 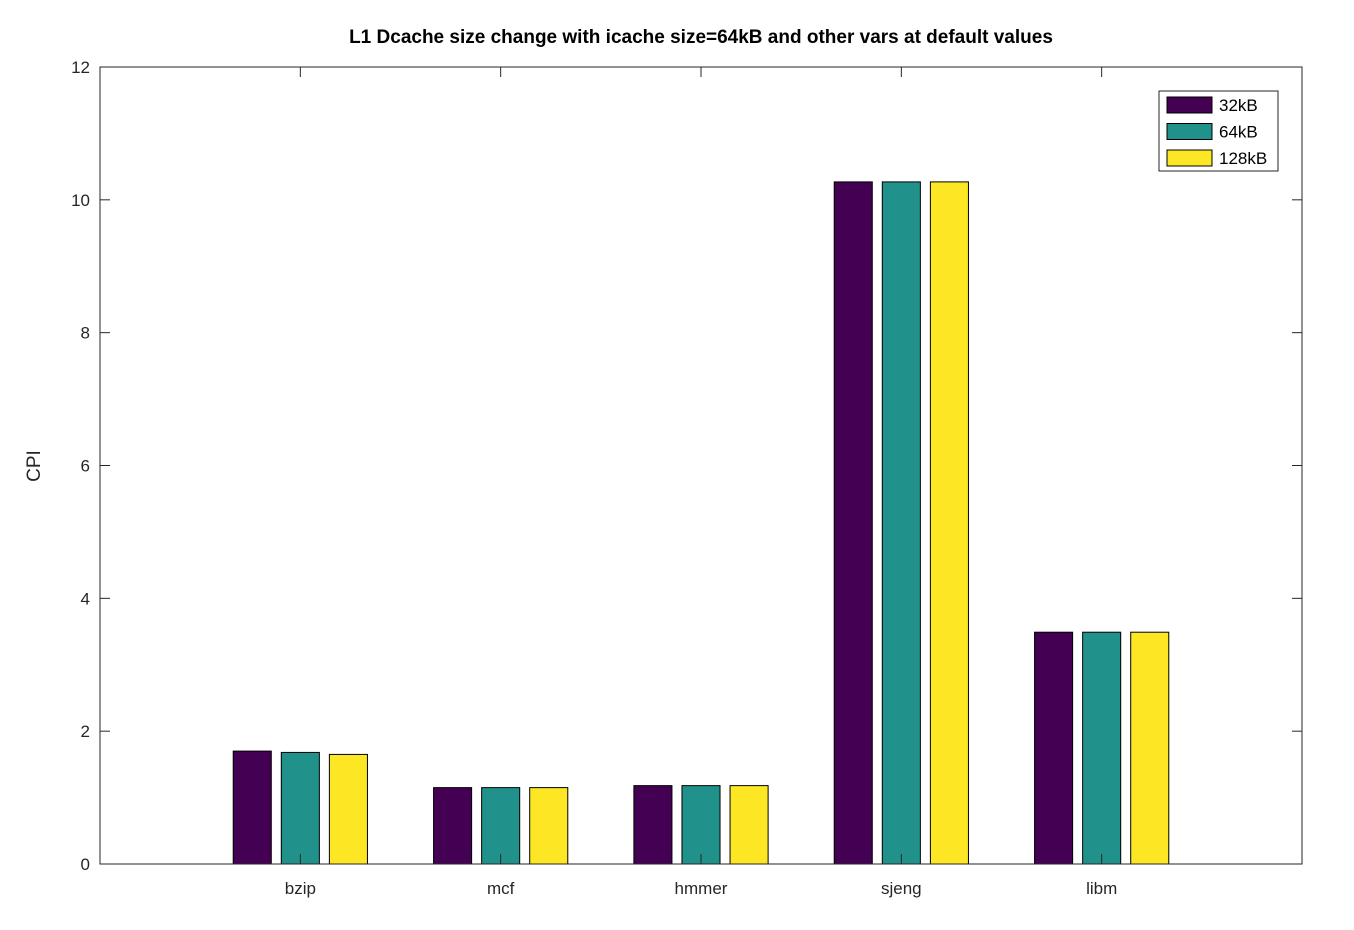 I want to click on bar-bzip-64kB, so click(x=300, y=808).